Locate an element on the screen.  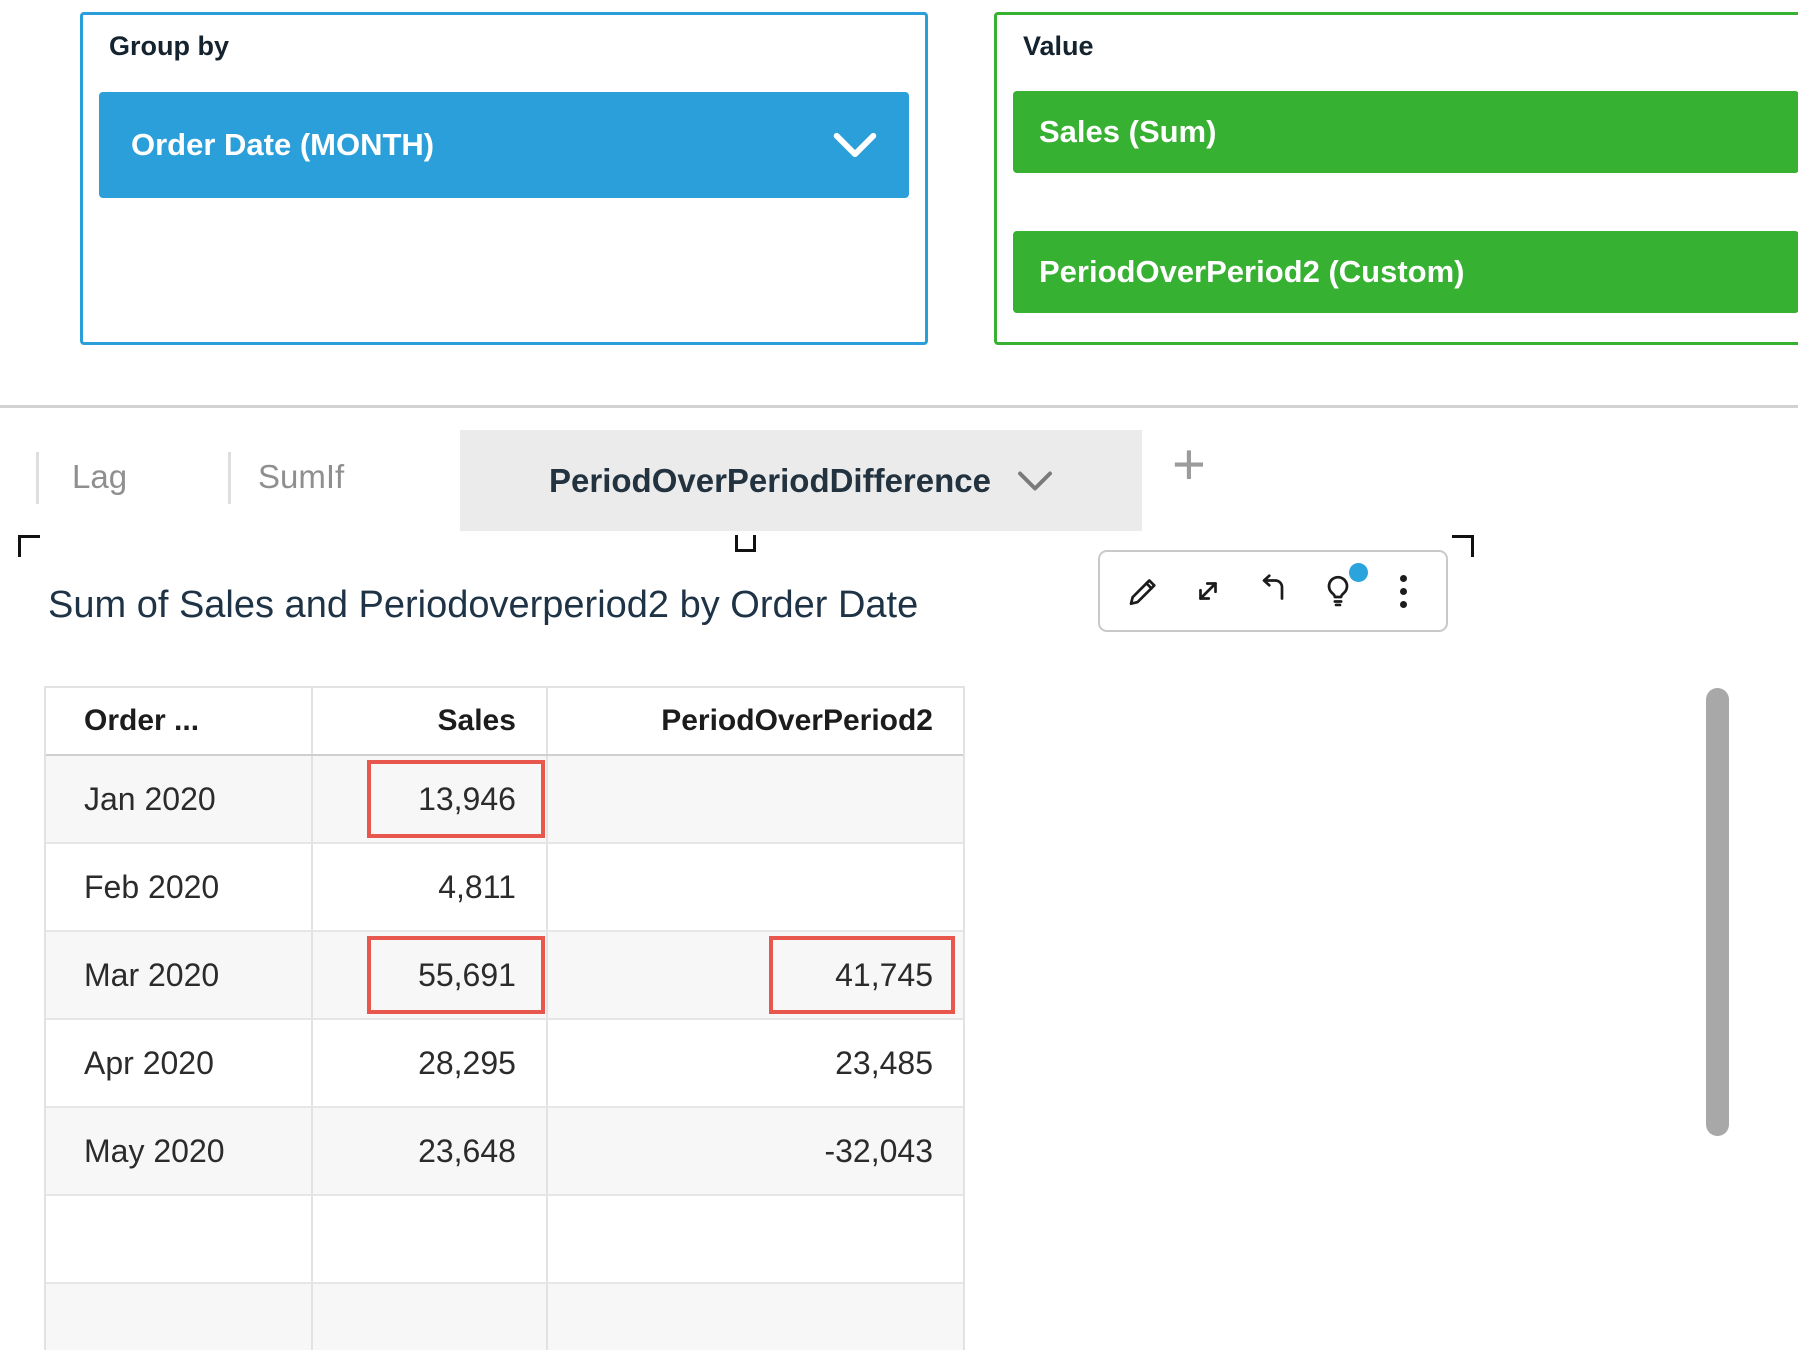
visual-toolbar is located at coordinates (1273, 591).